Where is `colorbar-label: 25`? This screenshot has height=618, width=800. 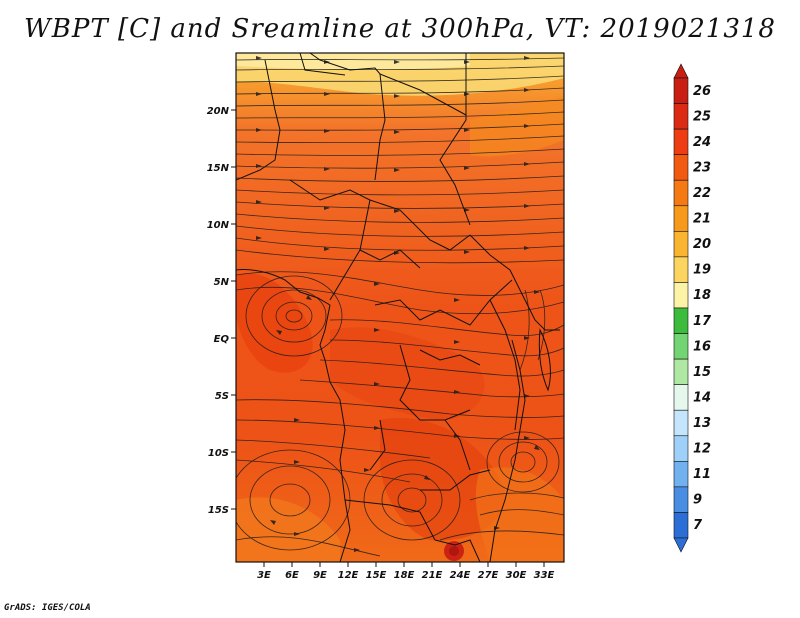 colorbar-label: 25 is located at coordinates (702, 116).